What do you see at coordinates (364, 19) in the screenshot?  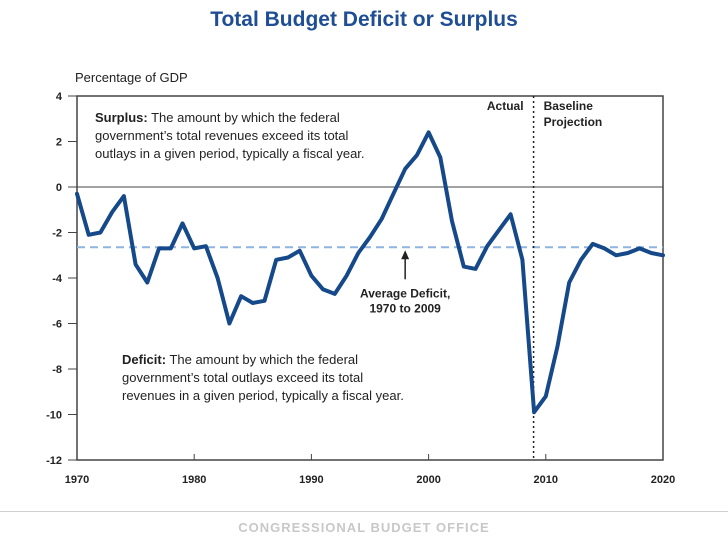 I see `chart-title: Total Budget Deficit or Surplus` at bounding box center [364, 19].